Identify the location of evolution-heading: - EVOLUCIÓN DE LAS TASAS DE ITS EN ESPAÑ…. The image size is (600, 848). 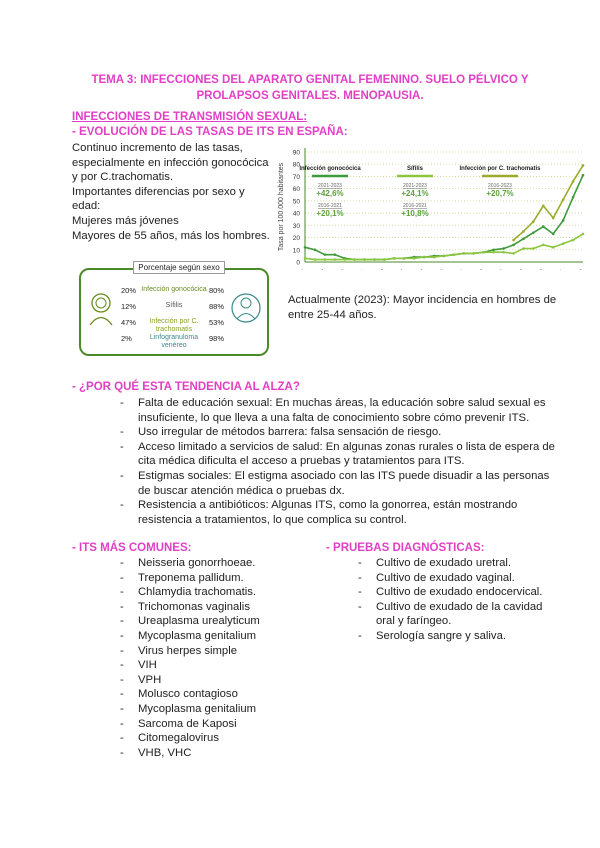
(210, 132).